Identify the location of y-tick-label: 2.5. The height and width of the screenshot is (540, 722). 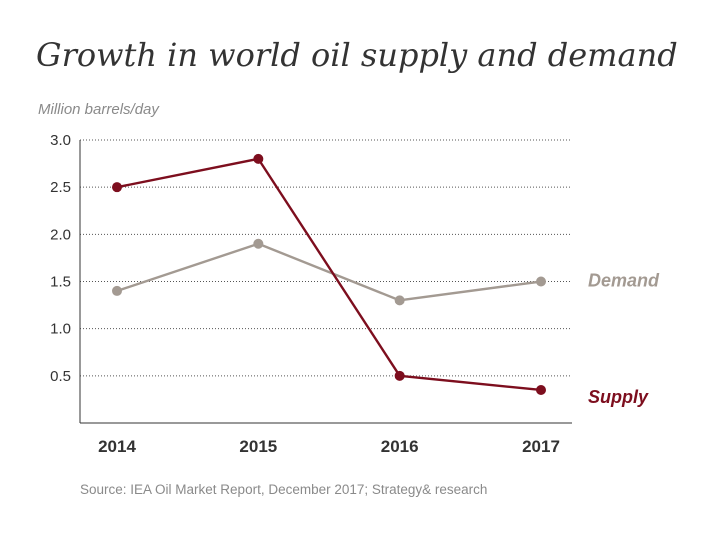
(60, 187).